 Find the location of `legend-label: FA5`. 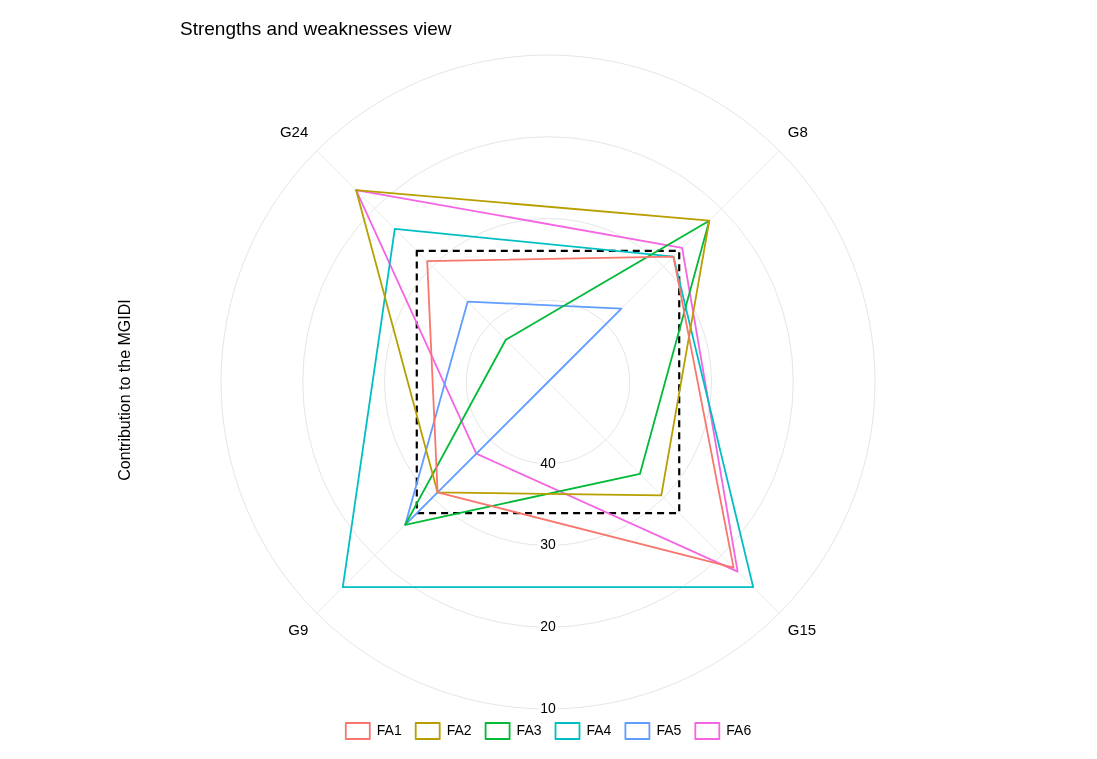

legend-label: FA5 is located at coordinates (669, 729).